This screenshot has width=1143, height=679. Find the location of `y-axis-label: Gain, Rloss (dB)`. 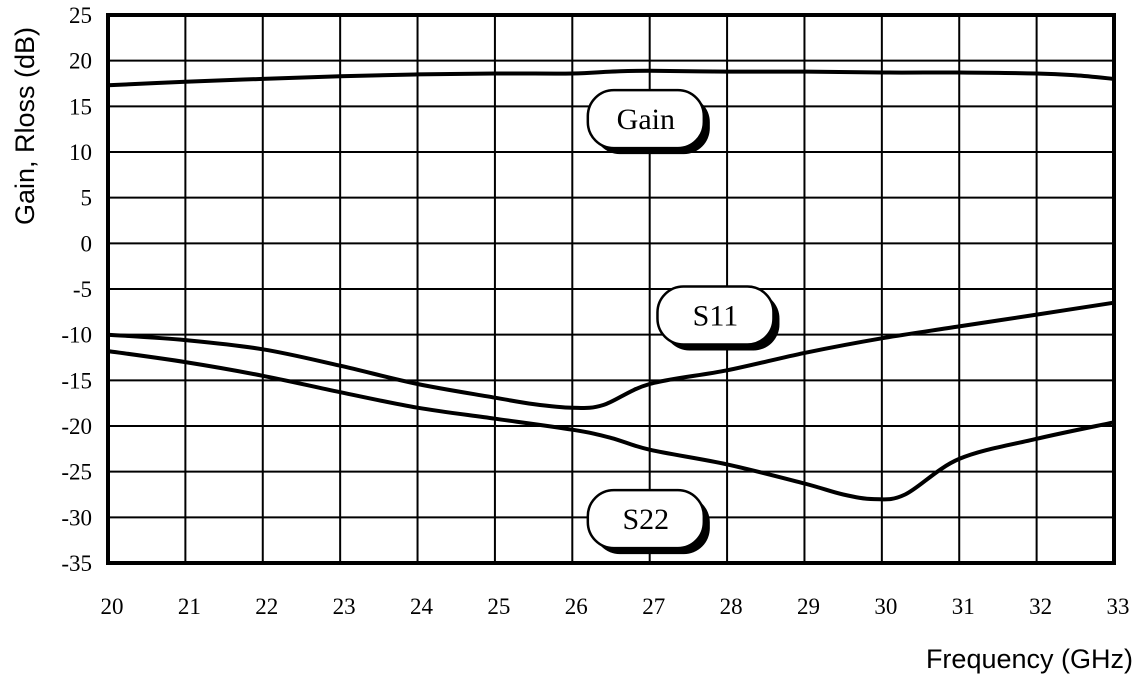

y-axis-label: Gain, Rloss (dB) is located at coordinates (25, 126).